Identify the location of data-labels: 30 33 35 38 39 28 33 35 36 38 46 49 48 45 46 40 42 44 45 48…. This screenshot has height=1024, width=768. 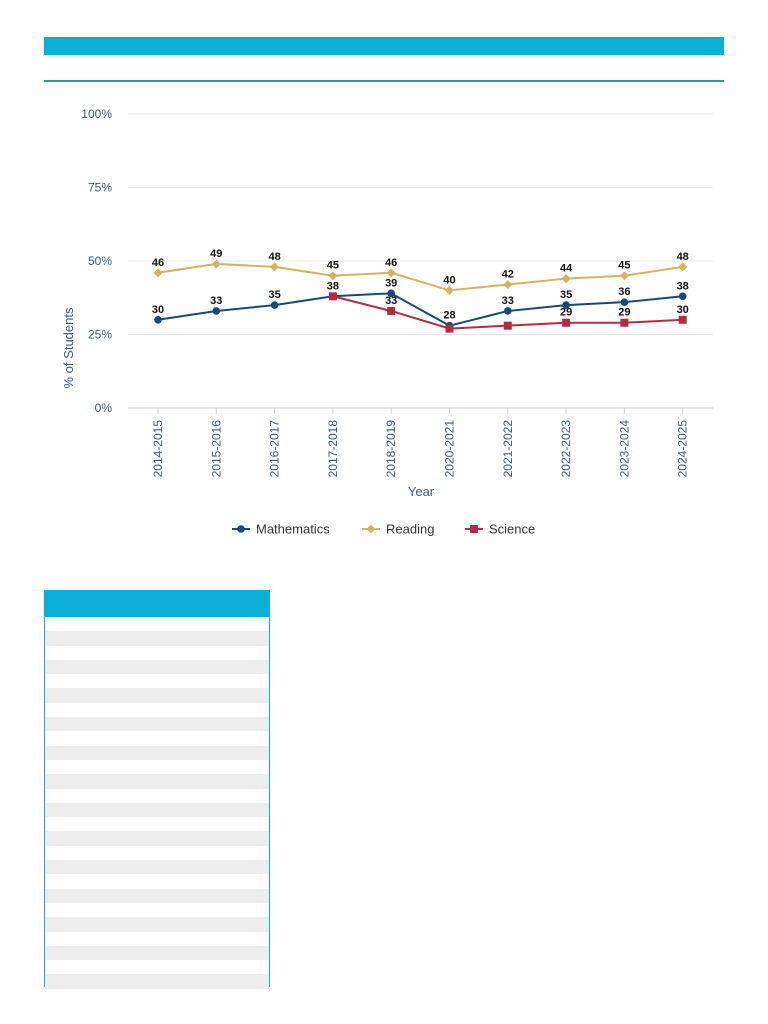
(420, 285).